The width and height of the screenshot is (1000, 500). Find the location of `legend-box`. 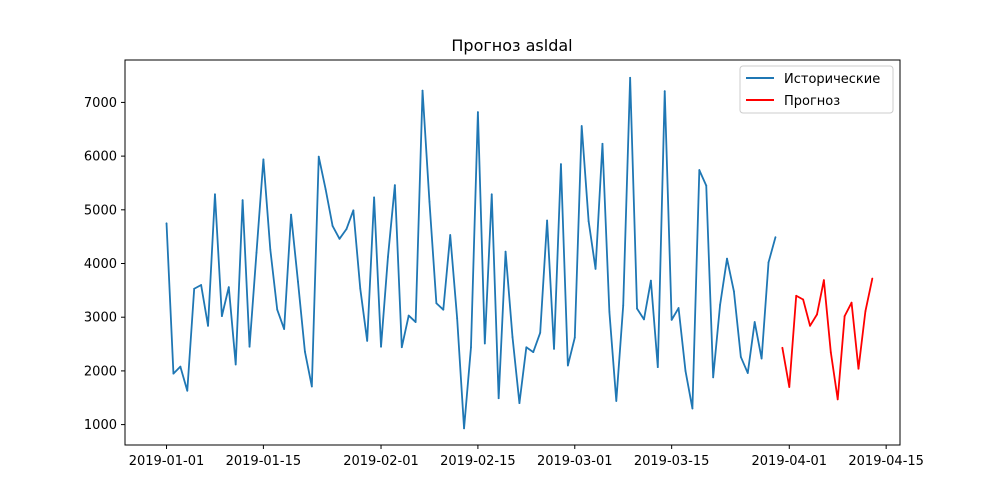

legend-box is located at coordinates (816, 89).